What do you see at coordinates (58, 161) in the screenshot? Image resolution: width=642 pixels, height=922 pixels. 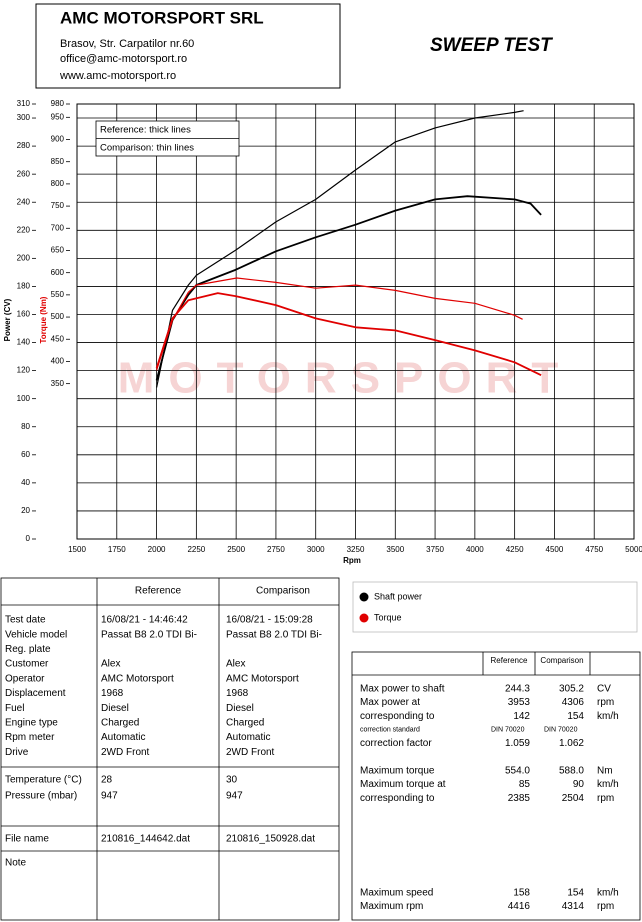 I see `y2-tick-label: 850` at bounding box center [58, 161].